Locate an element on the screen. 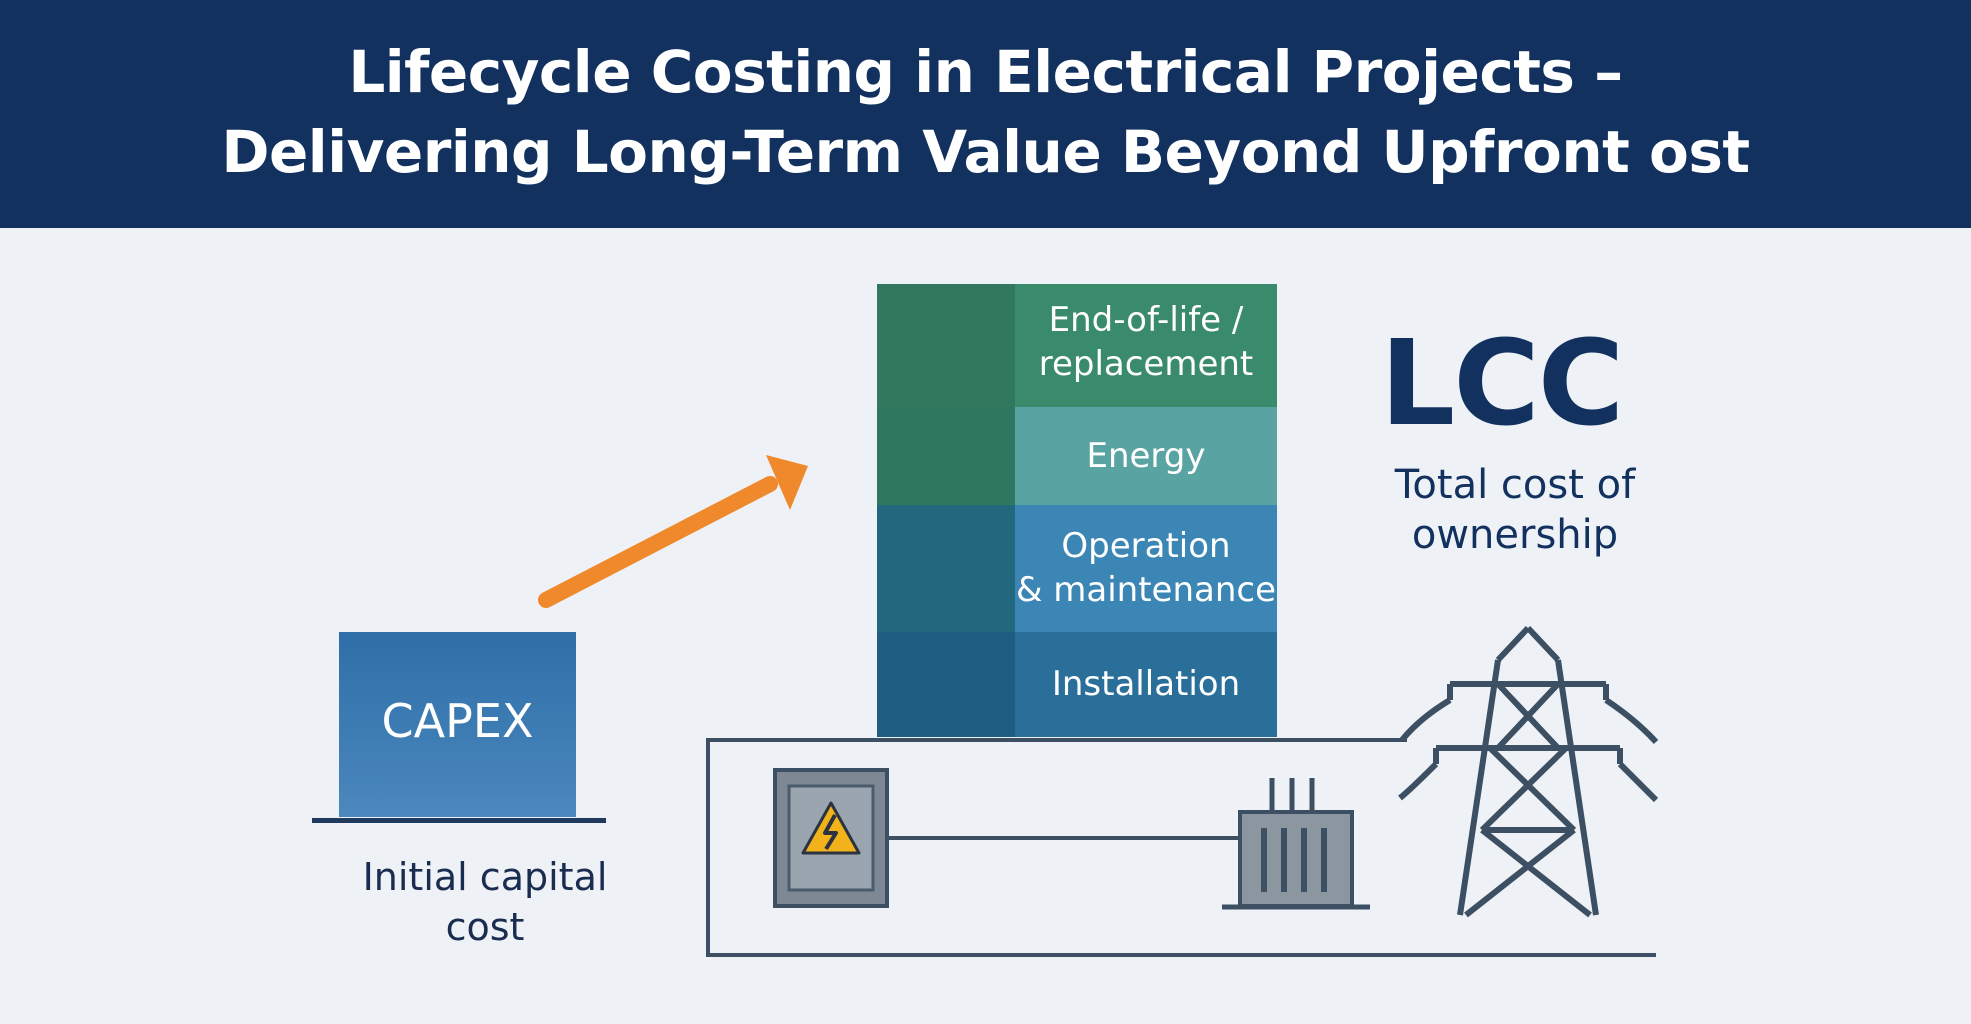 This screenshot has height=1024, width=1971. segment-label-energy: Energy is located at coordinates (1146, 456).